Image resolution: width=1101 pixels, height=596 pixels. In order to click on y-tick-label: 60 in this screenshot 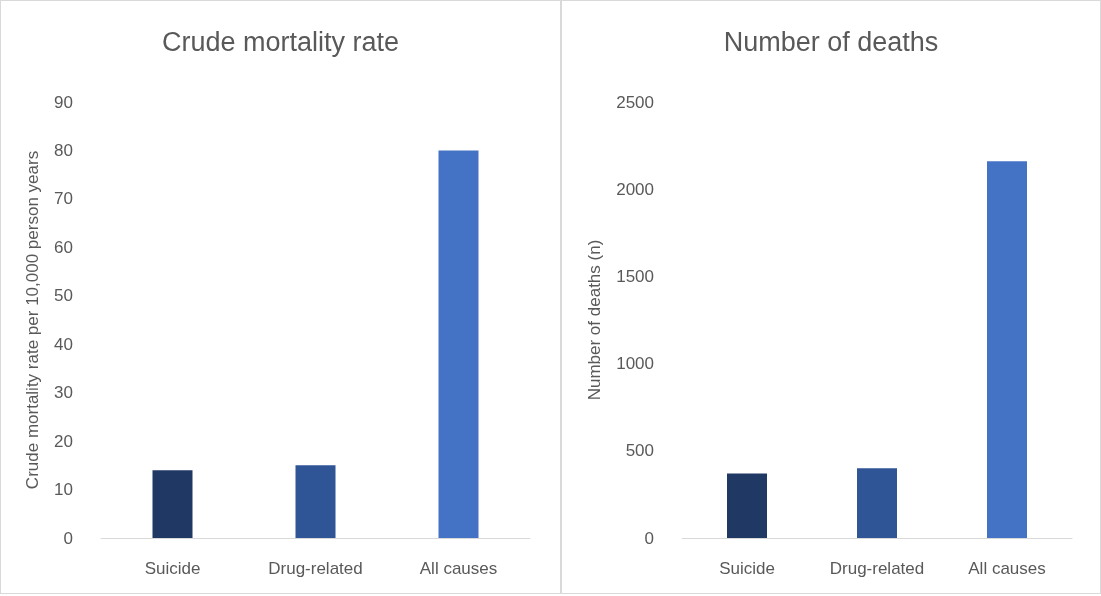, I will do `click(63, 247)`.